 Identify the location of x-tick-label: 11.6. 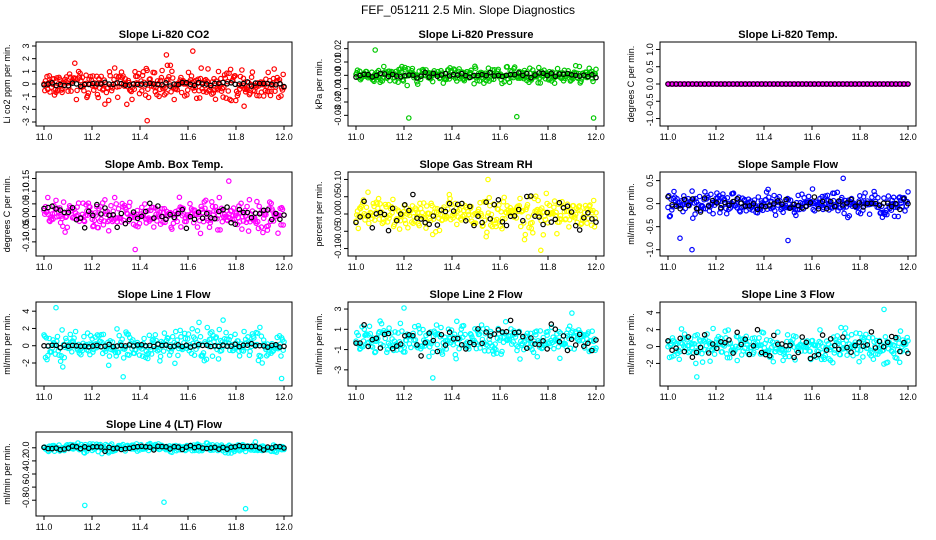
(812, 267).